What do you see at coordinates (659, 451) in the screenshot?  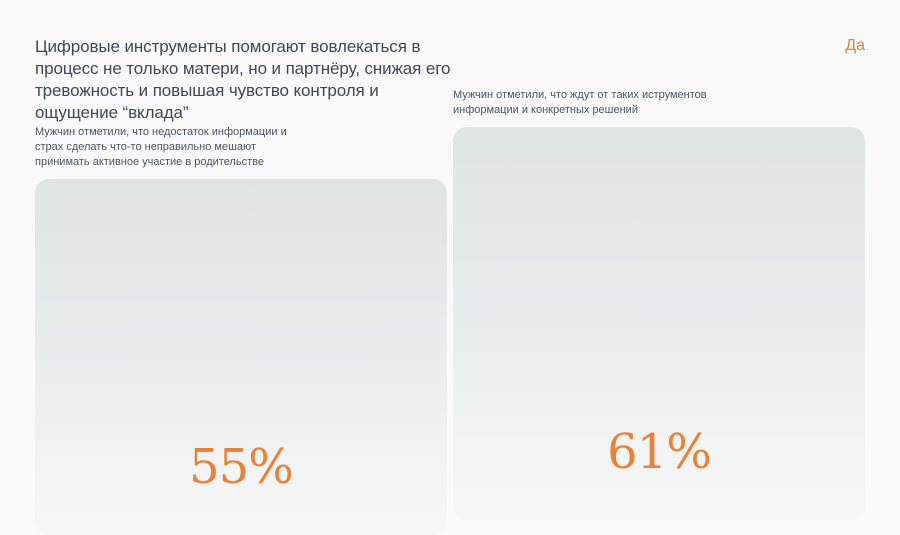 I see `stat-value-2: 61%` at bounding box center [659, 451].